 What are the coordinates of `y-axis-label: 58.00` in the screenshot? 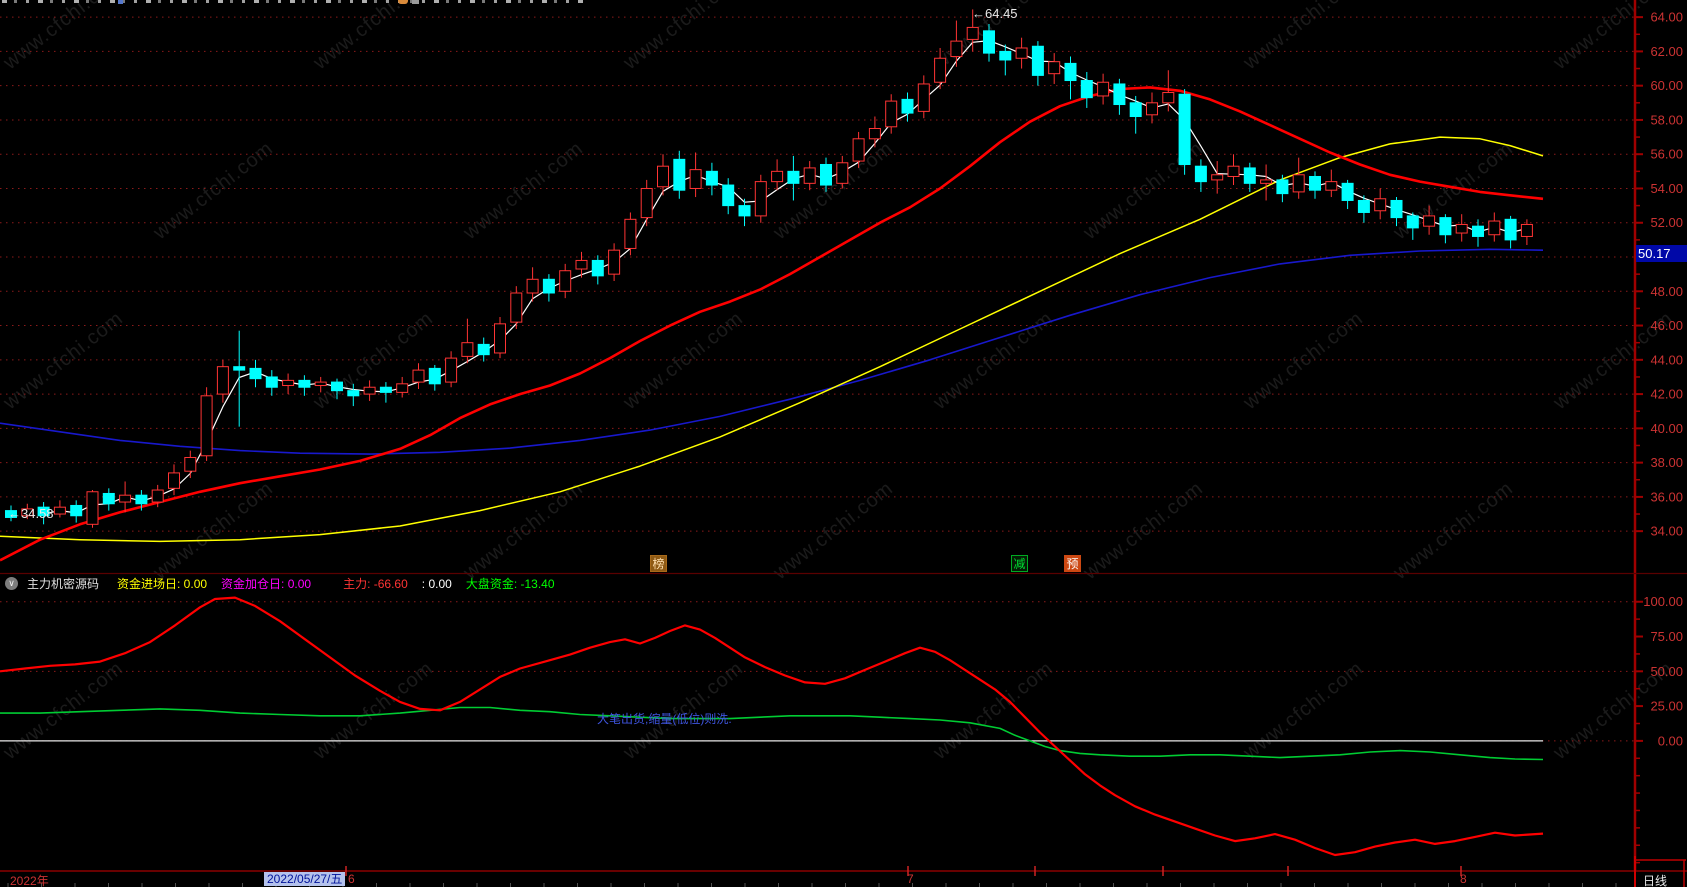 It's located at (1666, 119).